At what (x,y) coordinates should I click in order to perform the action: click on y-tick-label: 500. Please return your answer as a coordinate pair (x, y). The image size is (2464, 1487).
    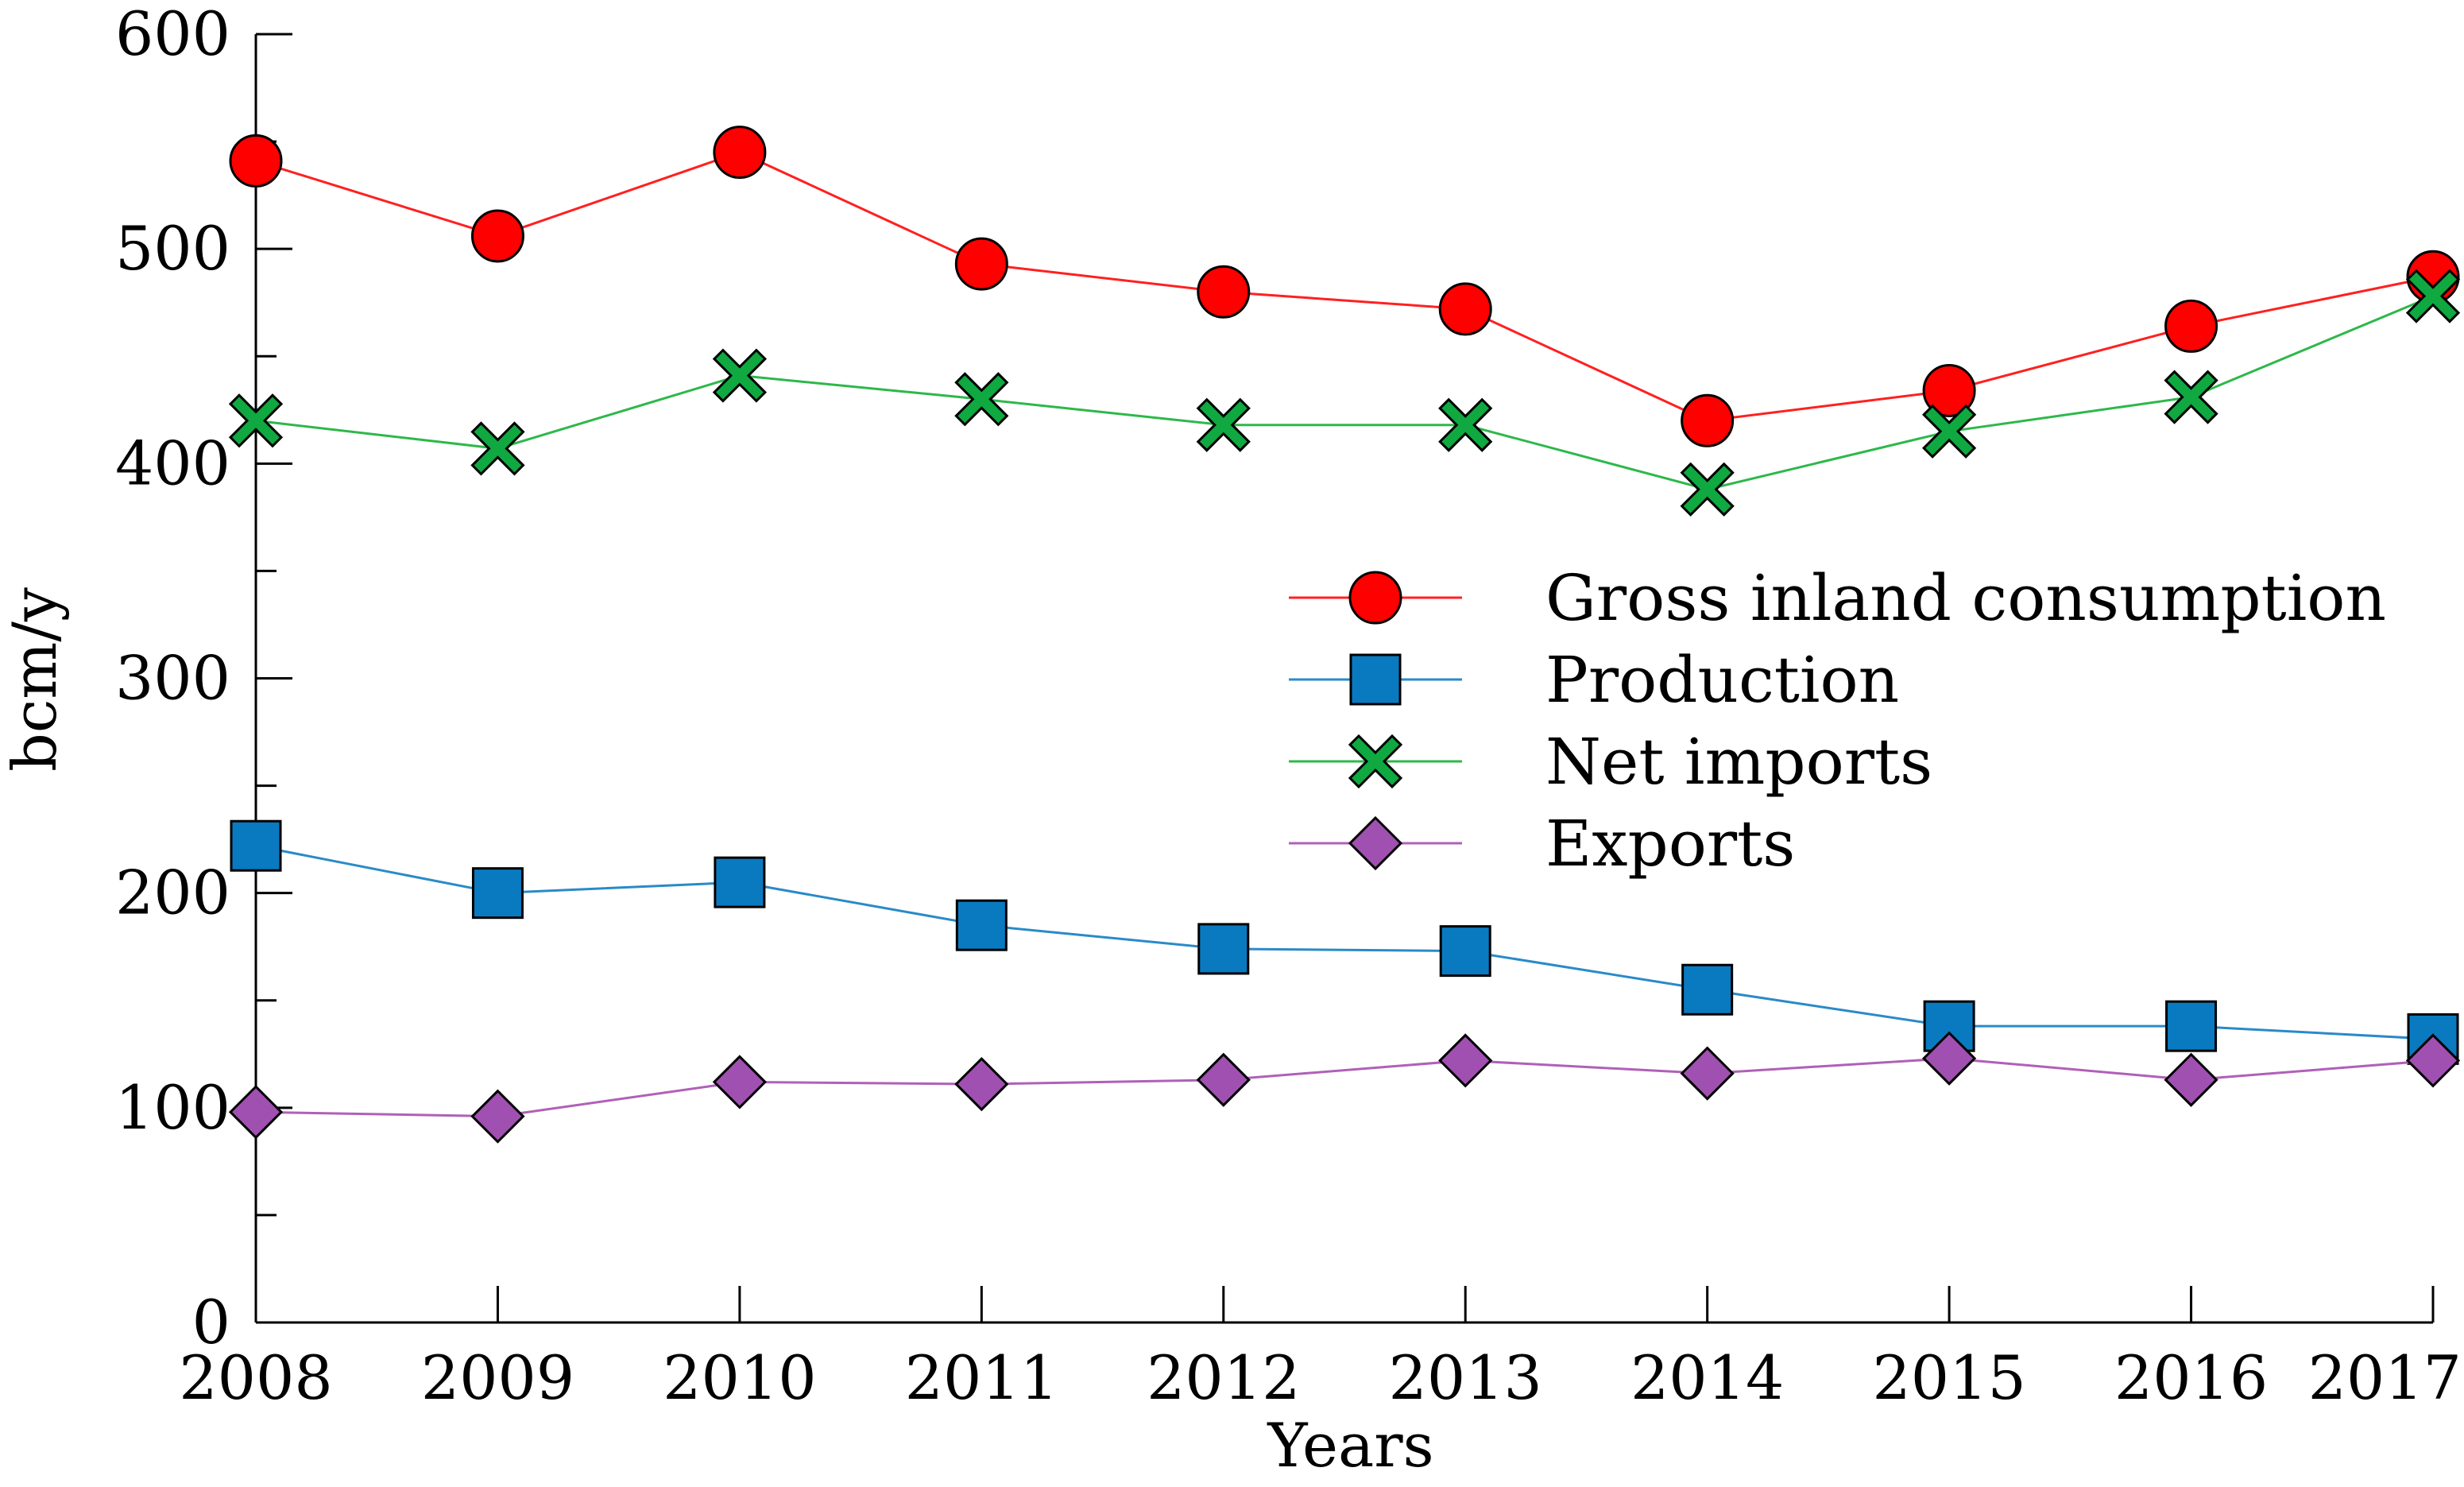
    Looking at the image, I should click on (172, 248).